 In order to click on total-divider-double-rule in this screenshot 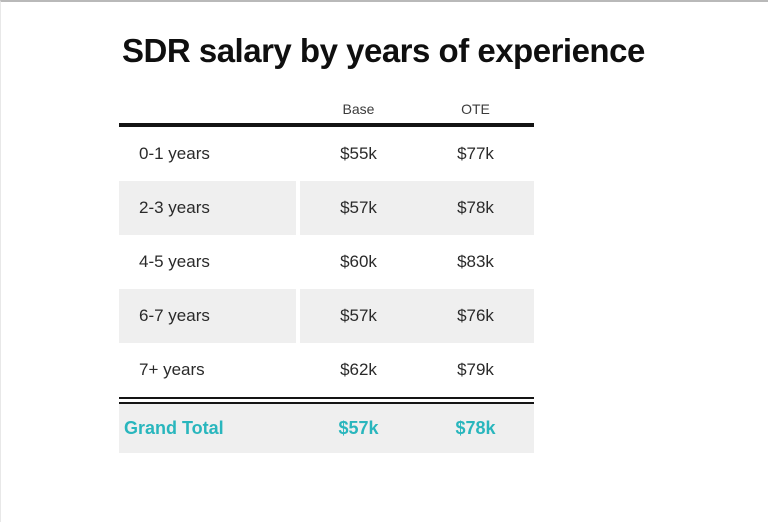, I will do `click(326, 400)`.